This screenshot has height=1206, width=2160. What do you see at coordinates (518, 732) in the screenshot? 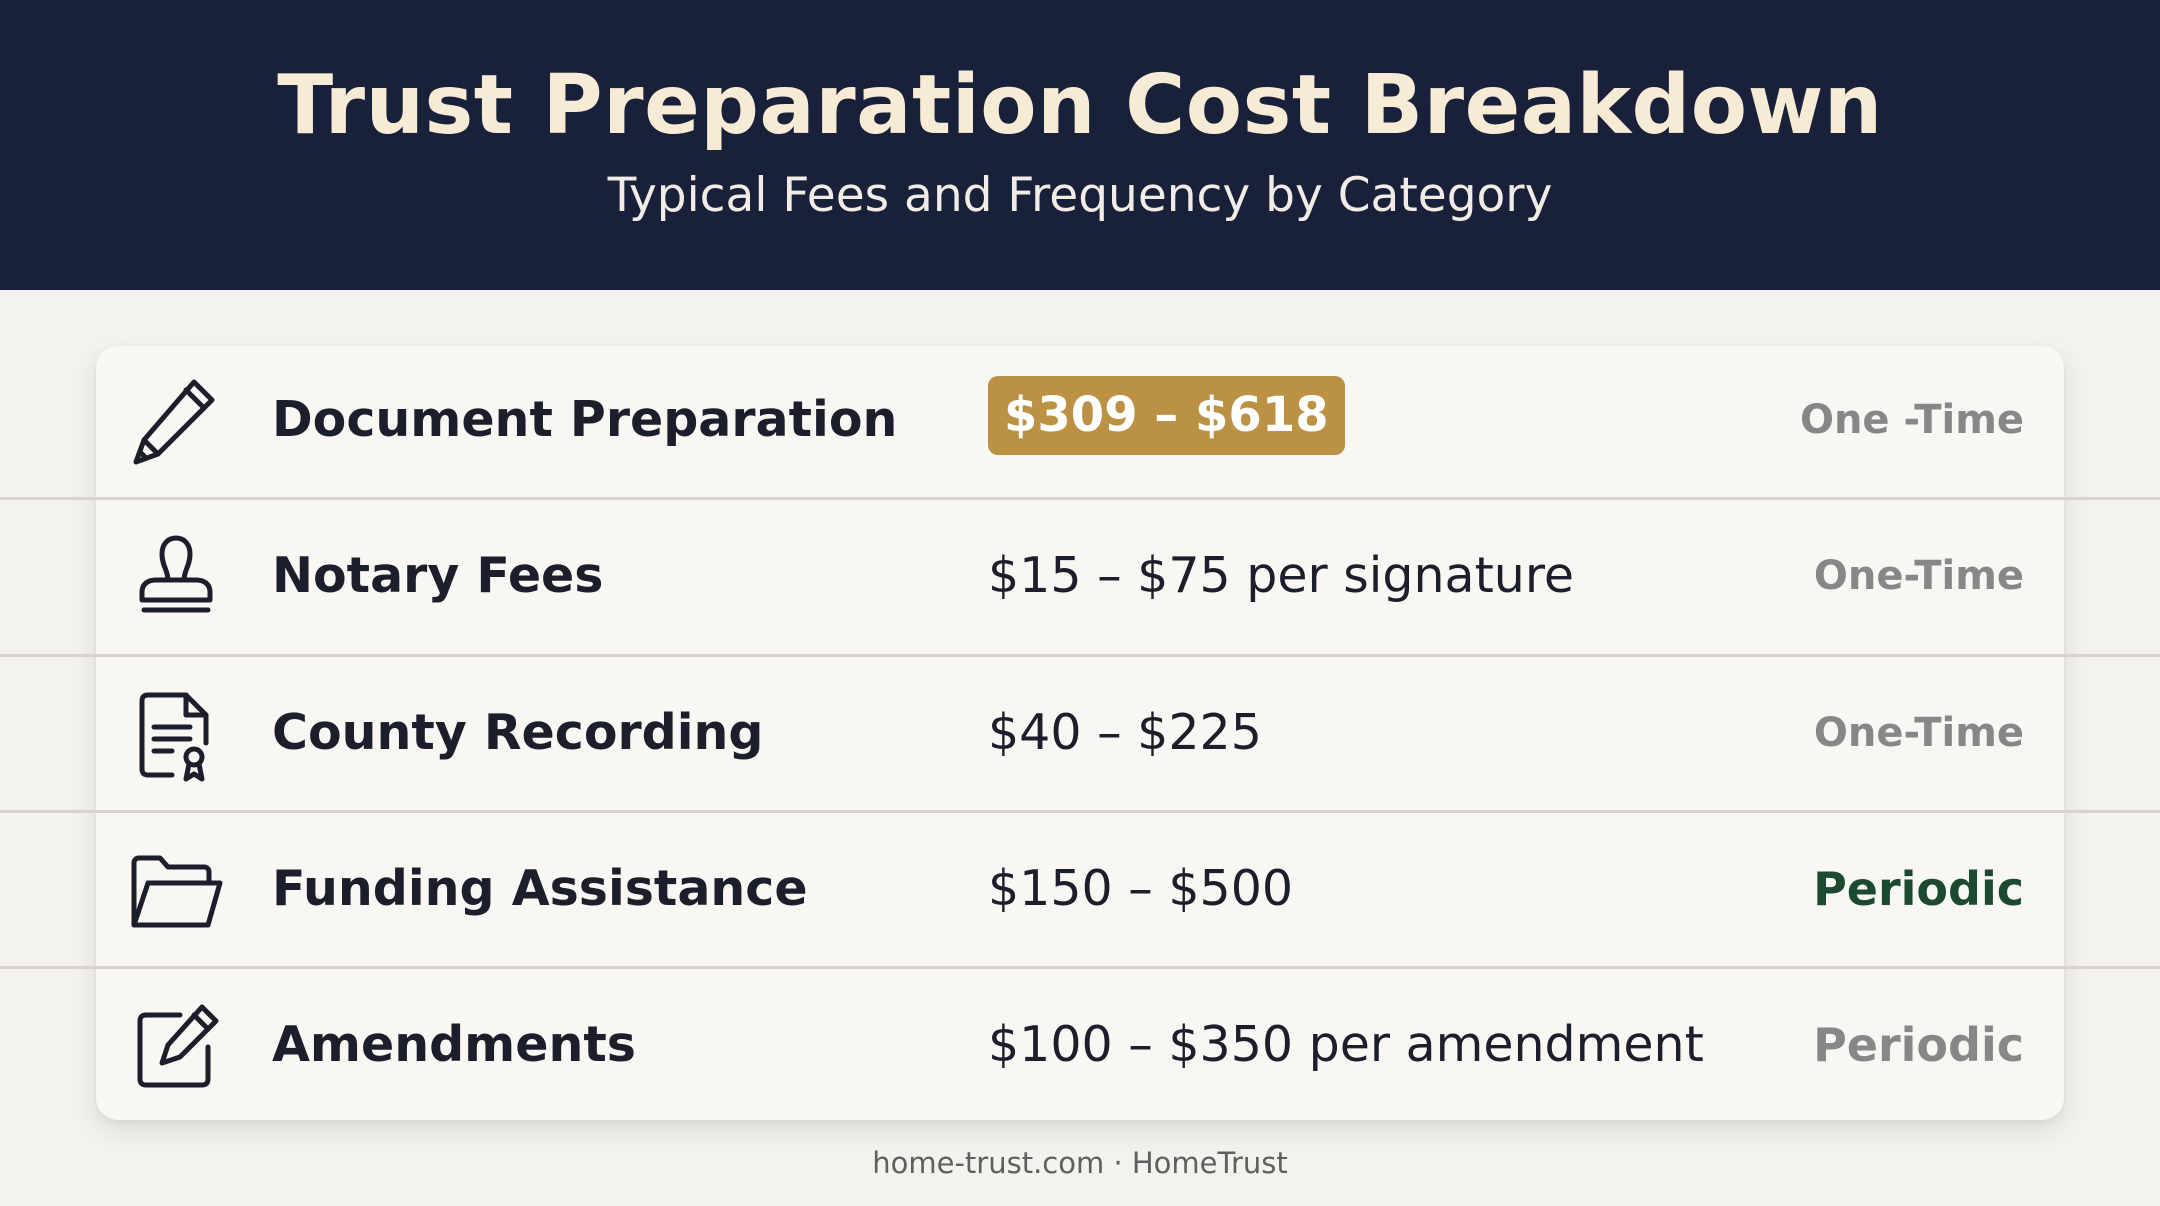
I see `row-label: County Recording` at bounding box center [518, 732].